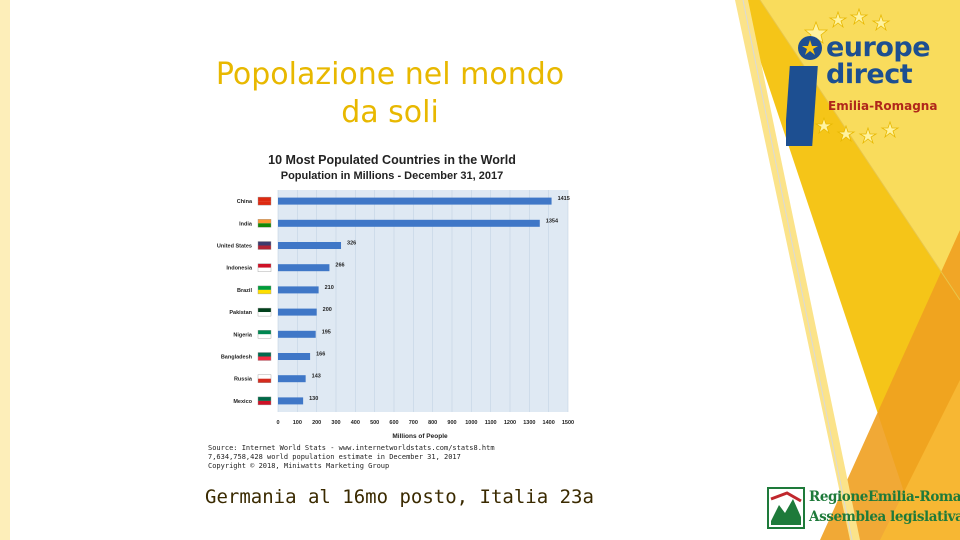  I want to click on category-label: Russia, so click(243, 380).